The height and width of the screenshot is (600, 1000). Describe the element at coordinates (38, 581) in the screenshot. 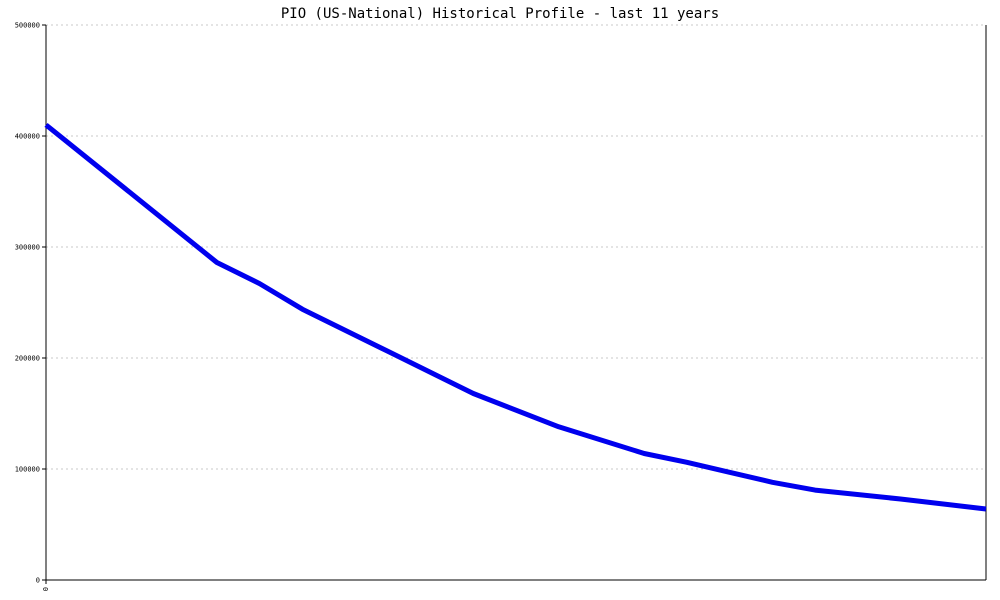

I see `y-tick-label: 0` at that location.